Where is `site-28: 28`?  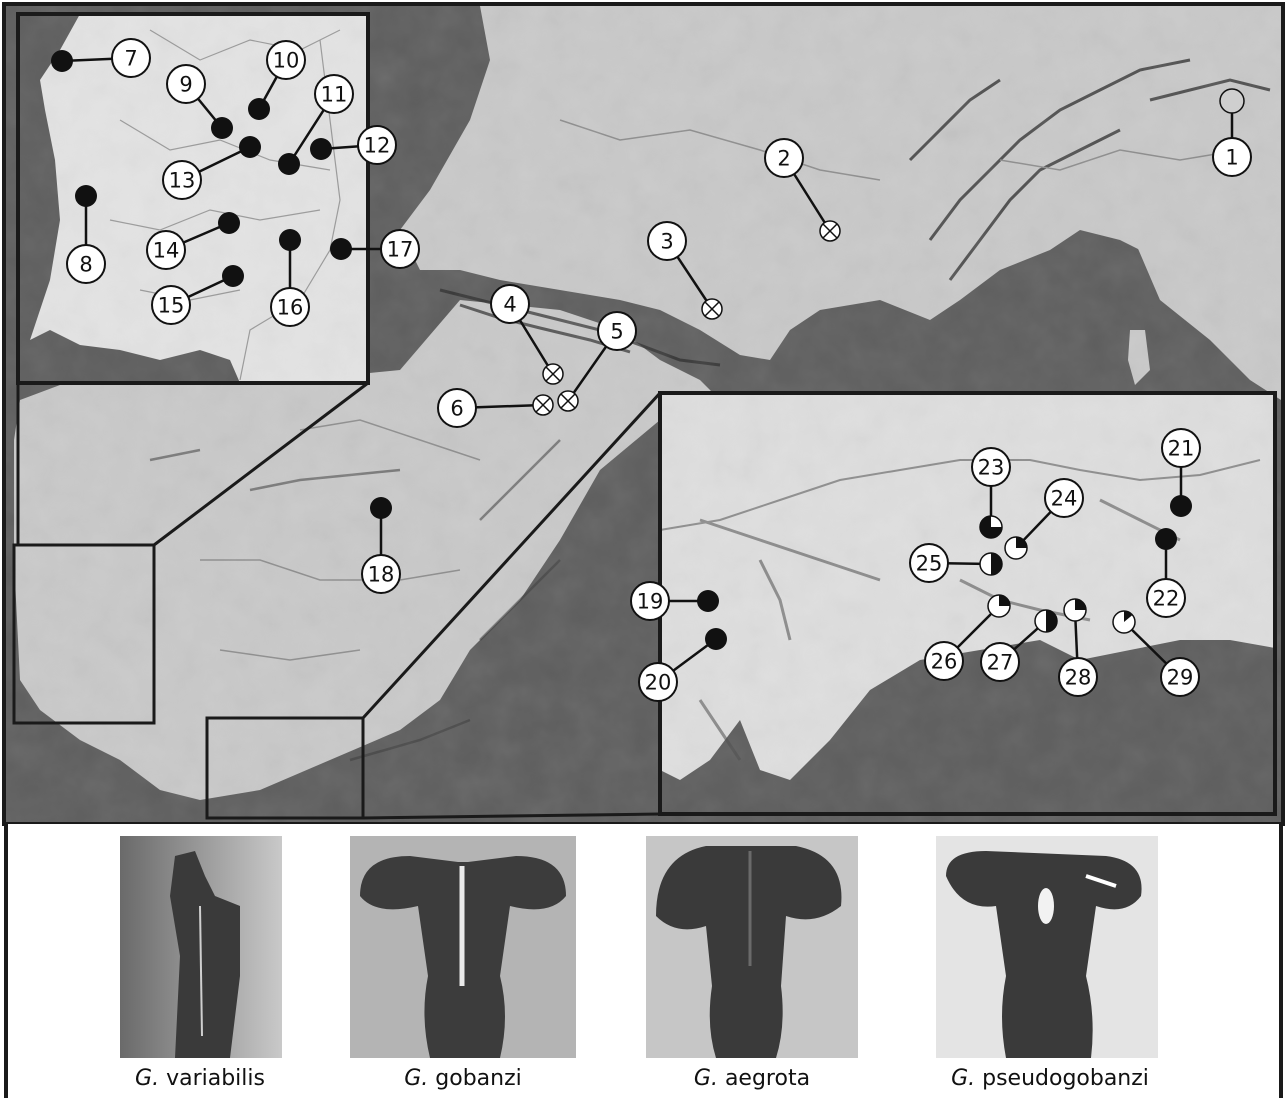
site-28: 28 is located at coordinates (1078, 647).